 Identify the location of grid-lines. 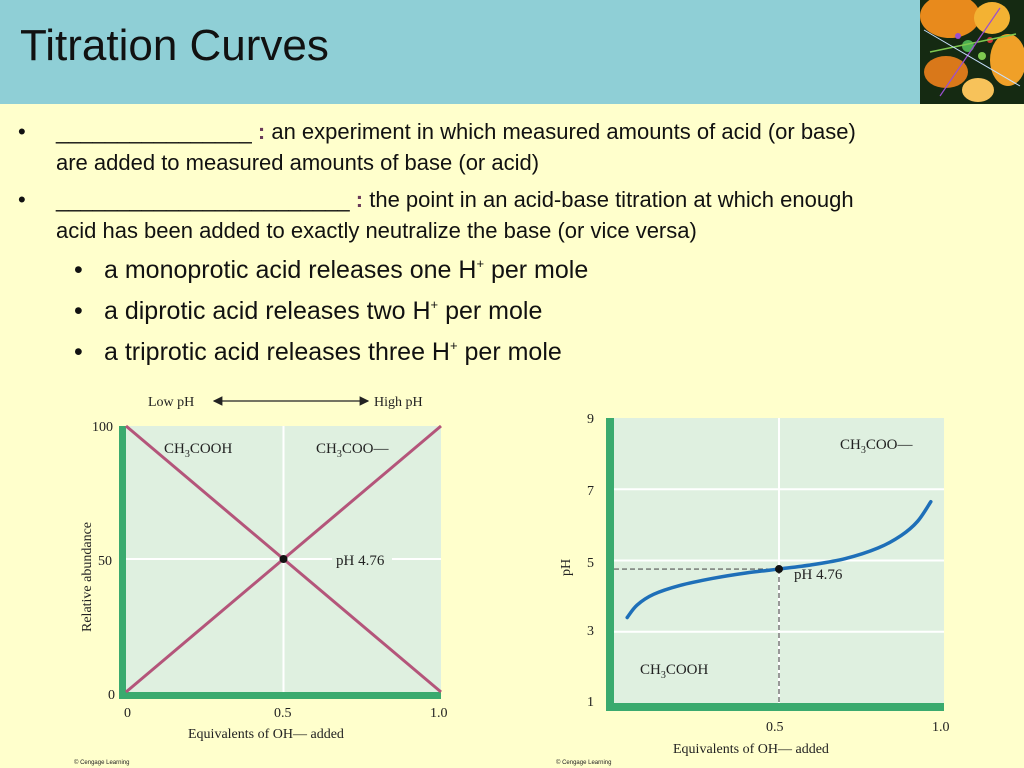
(779, 560).